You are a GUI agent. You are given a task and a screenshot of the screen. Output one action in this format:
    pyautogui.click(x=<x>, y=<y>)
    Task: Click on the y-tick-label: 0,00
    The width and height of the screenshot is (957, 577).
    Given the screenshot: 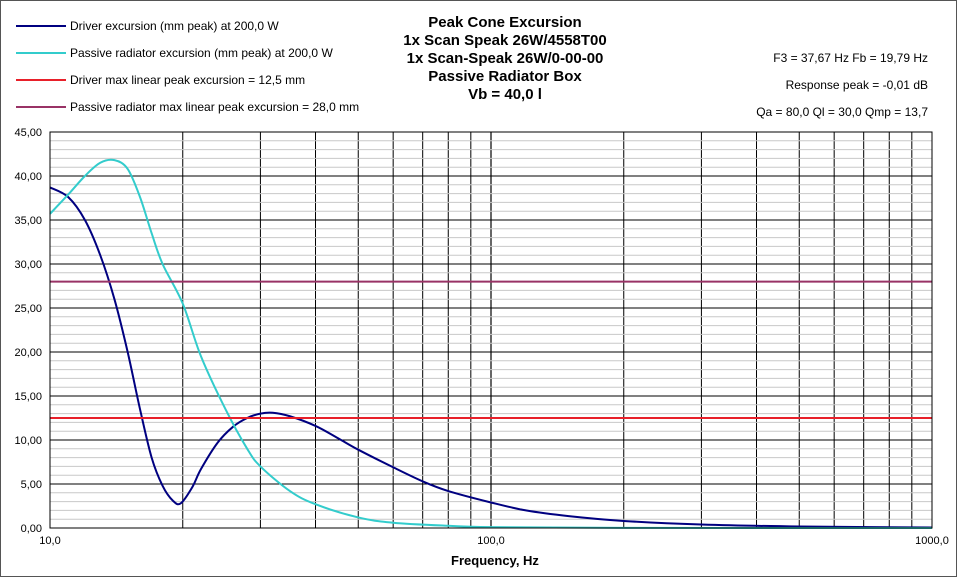 What is the action you would take?
    pyautogui.click(x=31, y=529)
    